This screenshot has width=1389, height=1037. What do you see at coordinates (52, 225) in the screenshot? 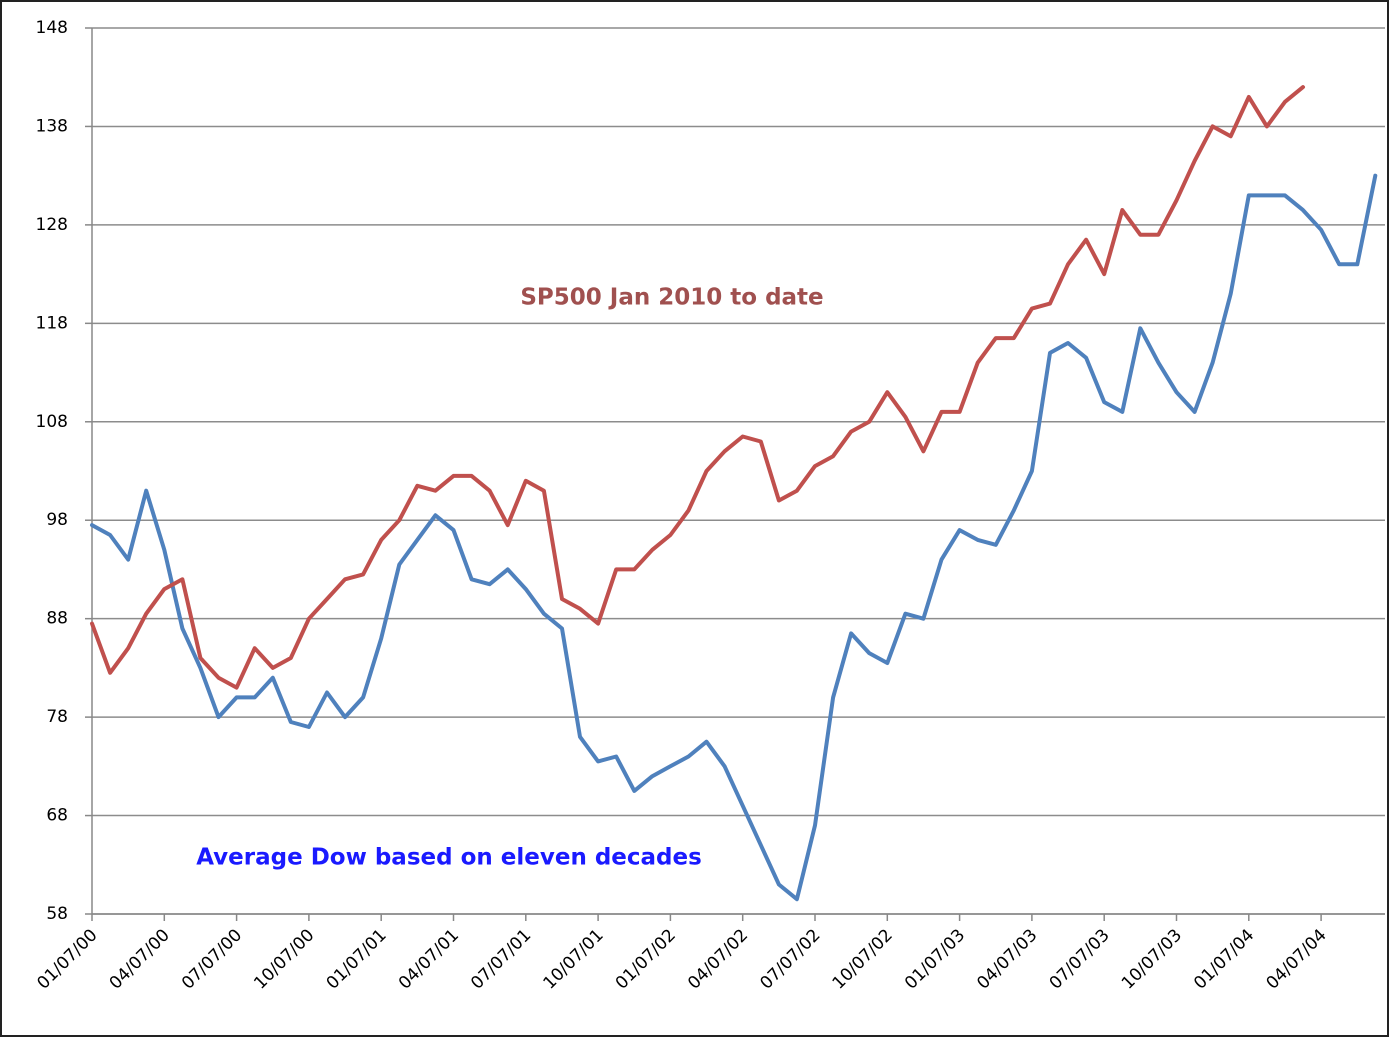
I see `y-tick-label: 128` at bounding box center [52, 225].